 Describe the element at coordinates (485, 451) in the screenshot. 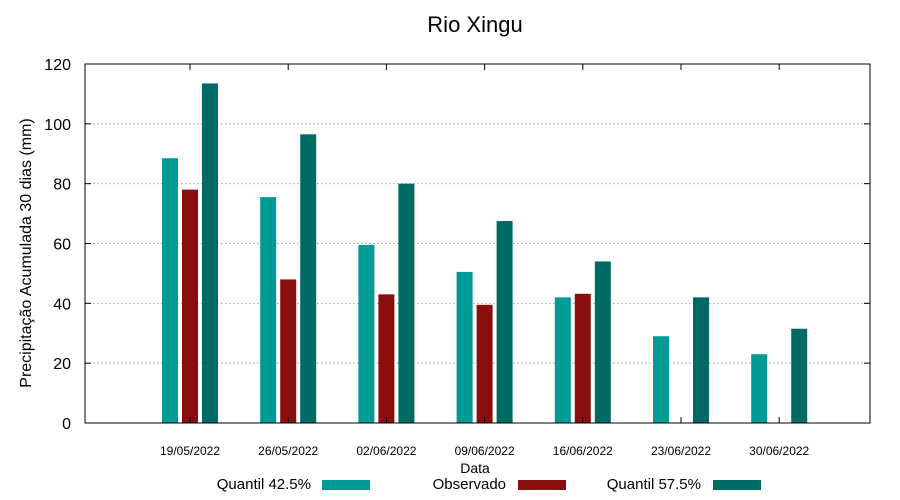

I see `x-tick-label: 09/06/2022` at that location.